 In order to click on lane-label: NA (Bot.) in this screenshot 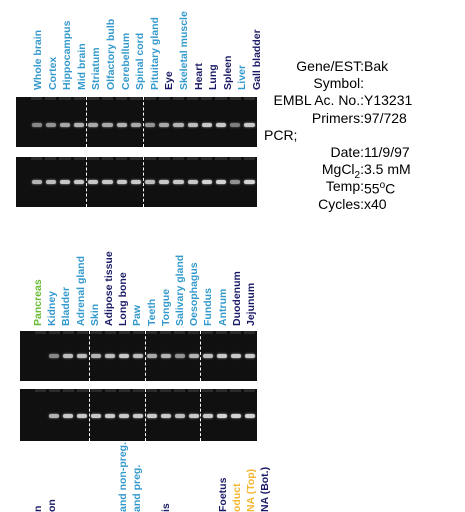, I will do `click(264, 472)`.